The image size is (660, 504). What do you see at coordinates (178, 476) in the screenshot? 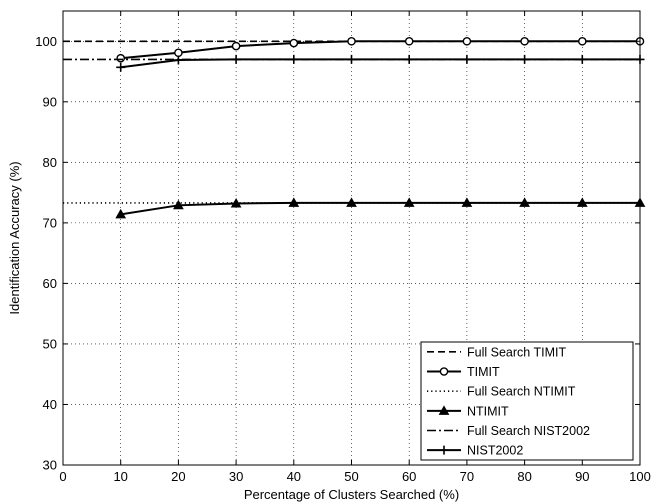
I see `x-tick-label: 20` at bounding box center [178, 476].